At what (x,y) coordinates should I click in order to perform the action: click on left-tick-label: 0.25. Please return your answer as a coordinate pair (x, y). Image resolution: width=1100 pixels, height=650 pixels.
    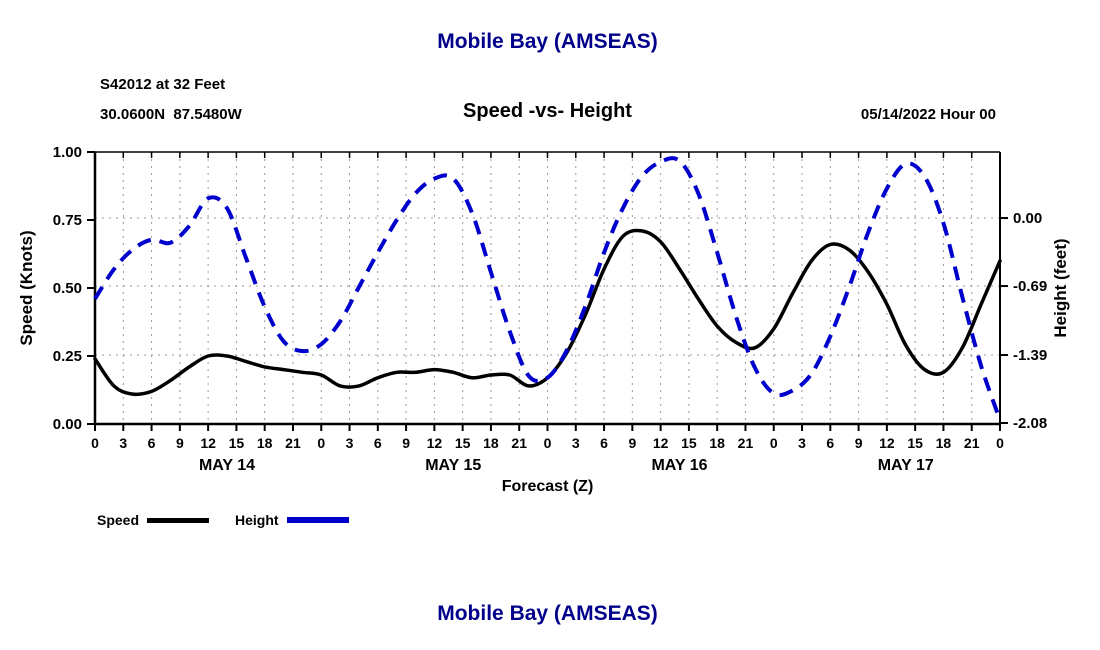
    Looking at the image, I should click on (67, 356).